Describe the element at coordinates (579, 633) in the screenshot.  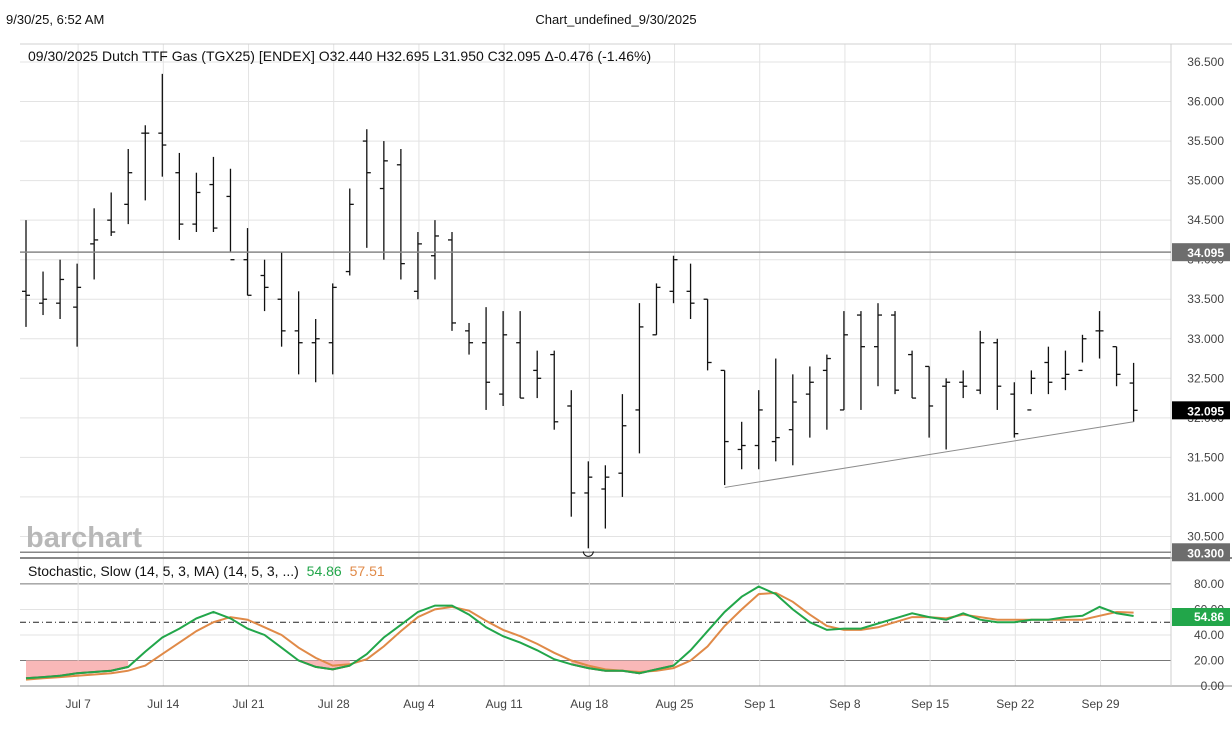
I see `stochastic-panel` at that location.